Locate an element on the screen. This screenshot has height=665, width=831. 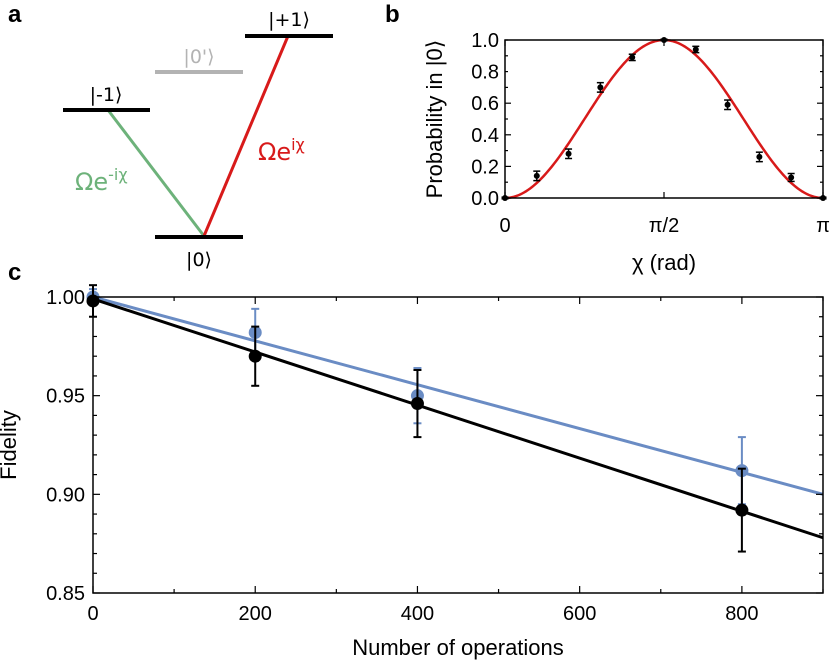
chart-c-ytick-label: 1.00 is located at coordinates (65, 298).